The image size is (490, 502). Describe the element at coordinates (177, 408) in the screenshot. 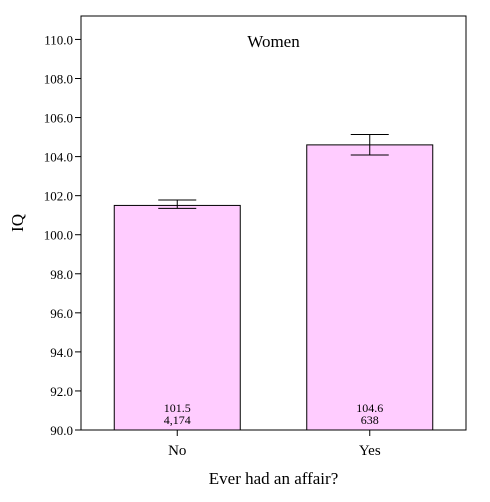

I see `bar-value-label: 101.5` at that location.